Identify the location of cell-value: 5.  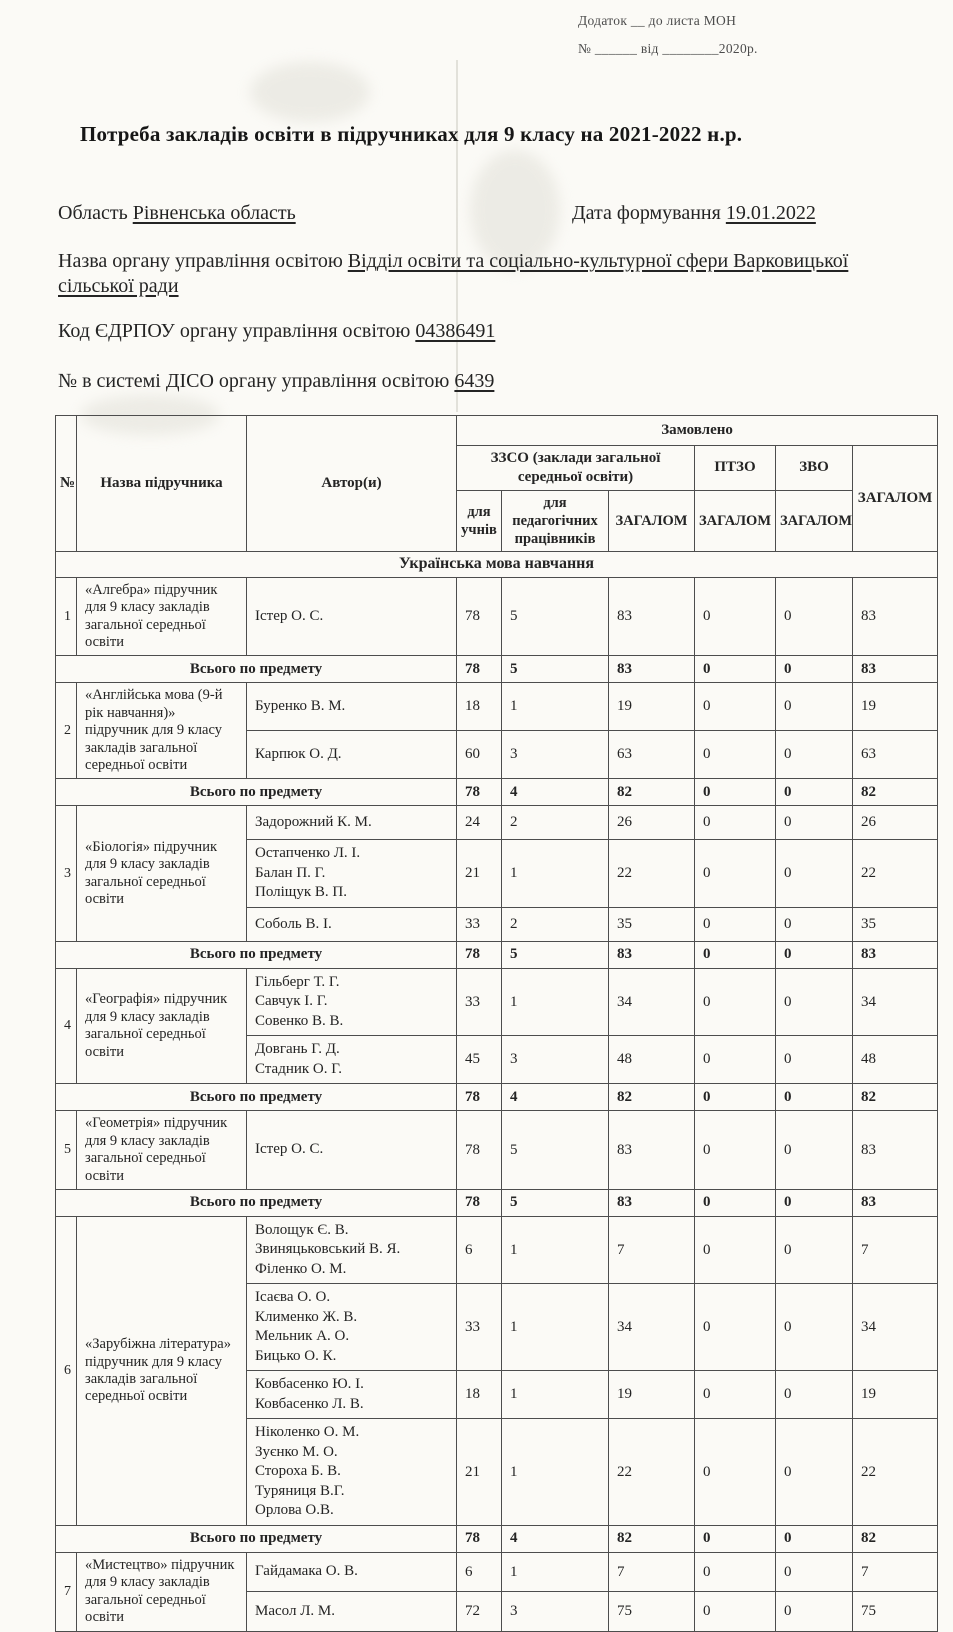
(555, 1150).